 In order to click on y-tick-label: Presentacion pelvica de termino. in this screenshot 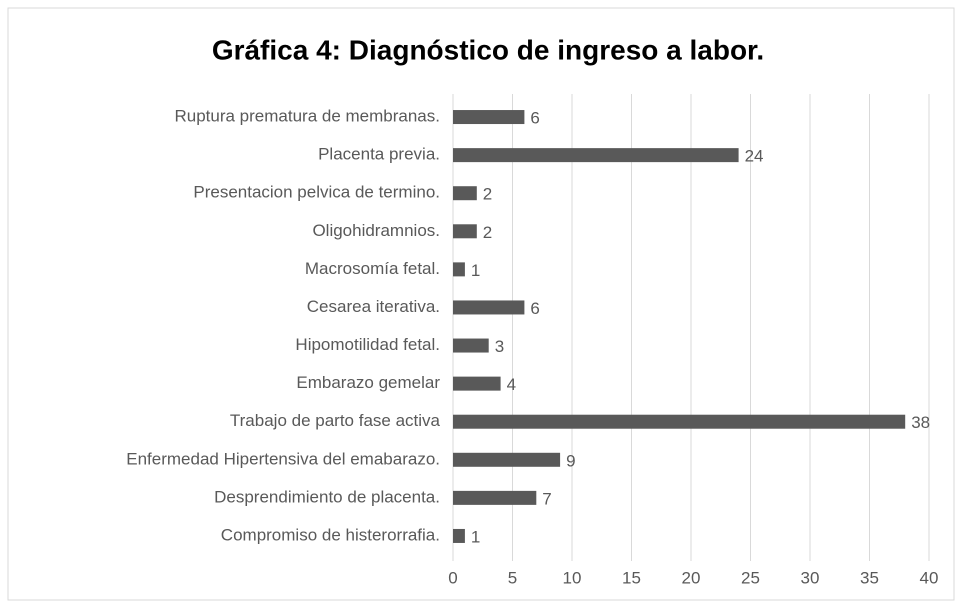, I will do `click(316, 192)`.